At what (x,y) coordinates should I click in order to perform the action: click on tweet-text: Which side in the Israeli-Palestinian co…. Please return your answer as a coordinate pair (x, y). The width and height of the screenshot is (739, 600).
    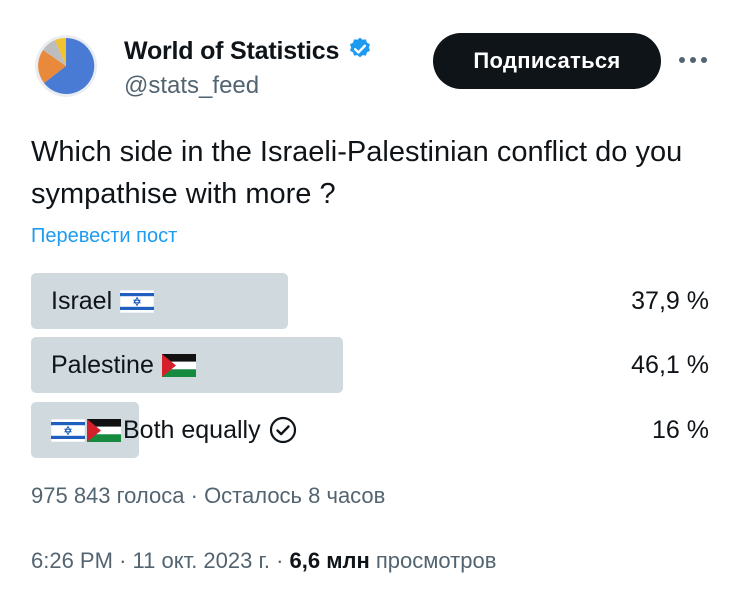
    Looking at the image, I should click on (357, 173).